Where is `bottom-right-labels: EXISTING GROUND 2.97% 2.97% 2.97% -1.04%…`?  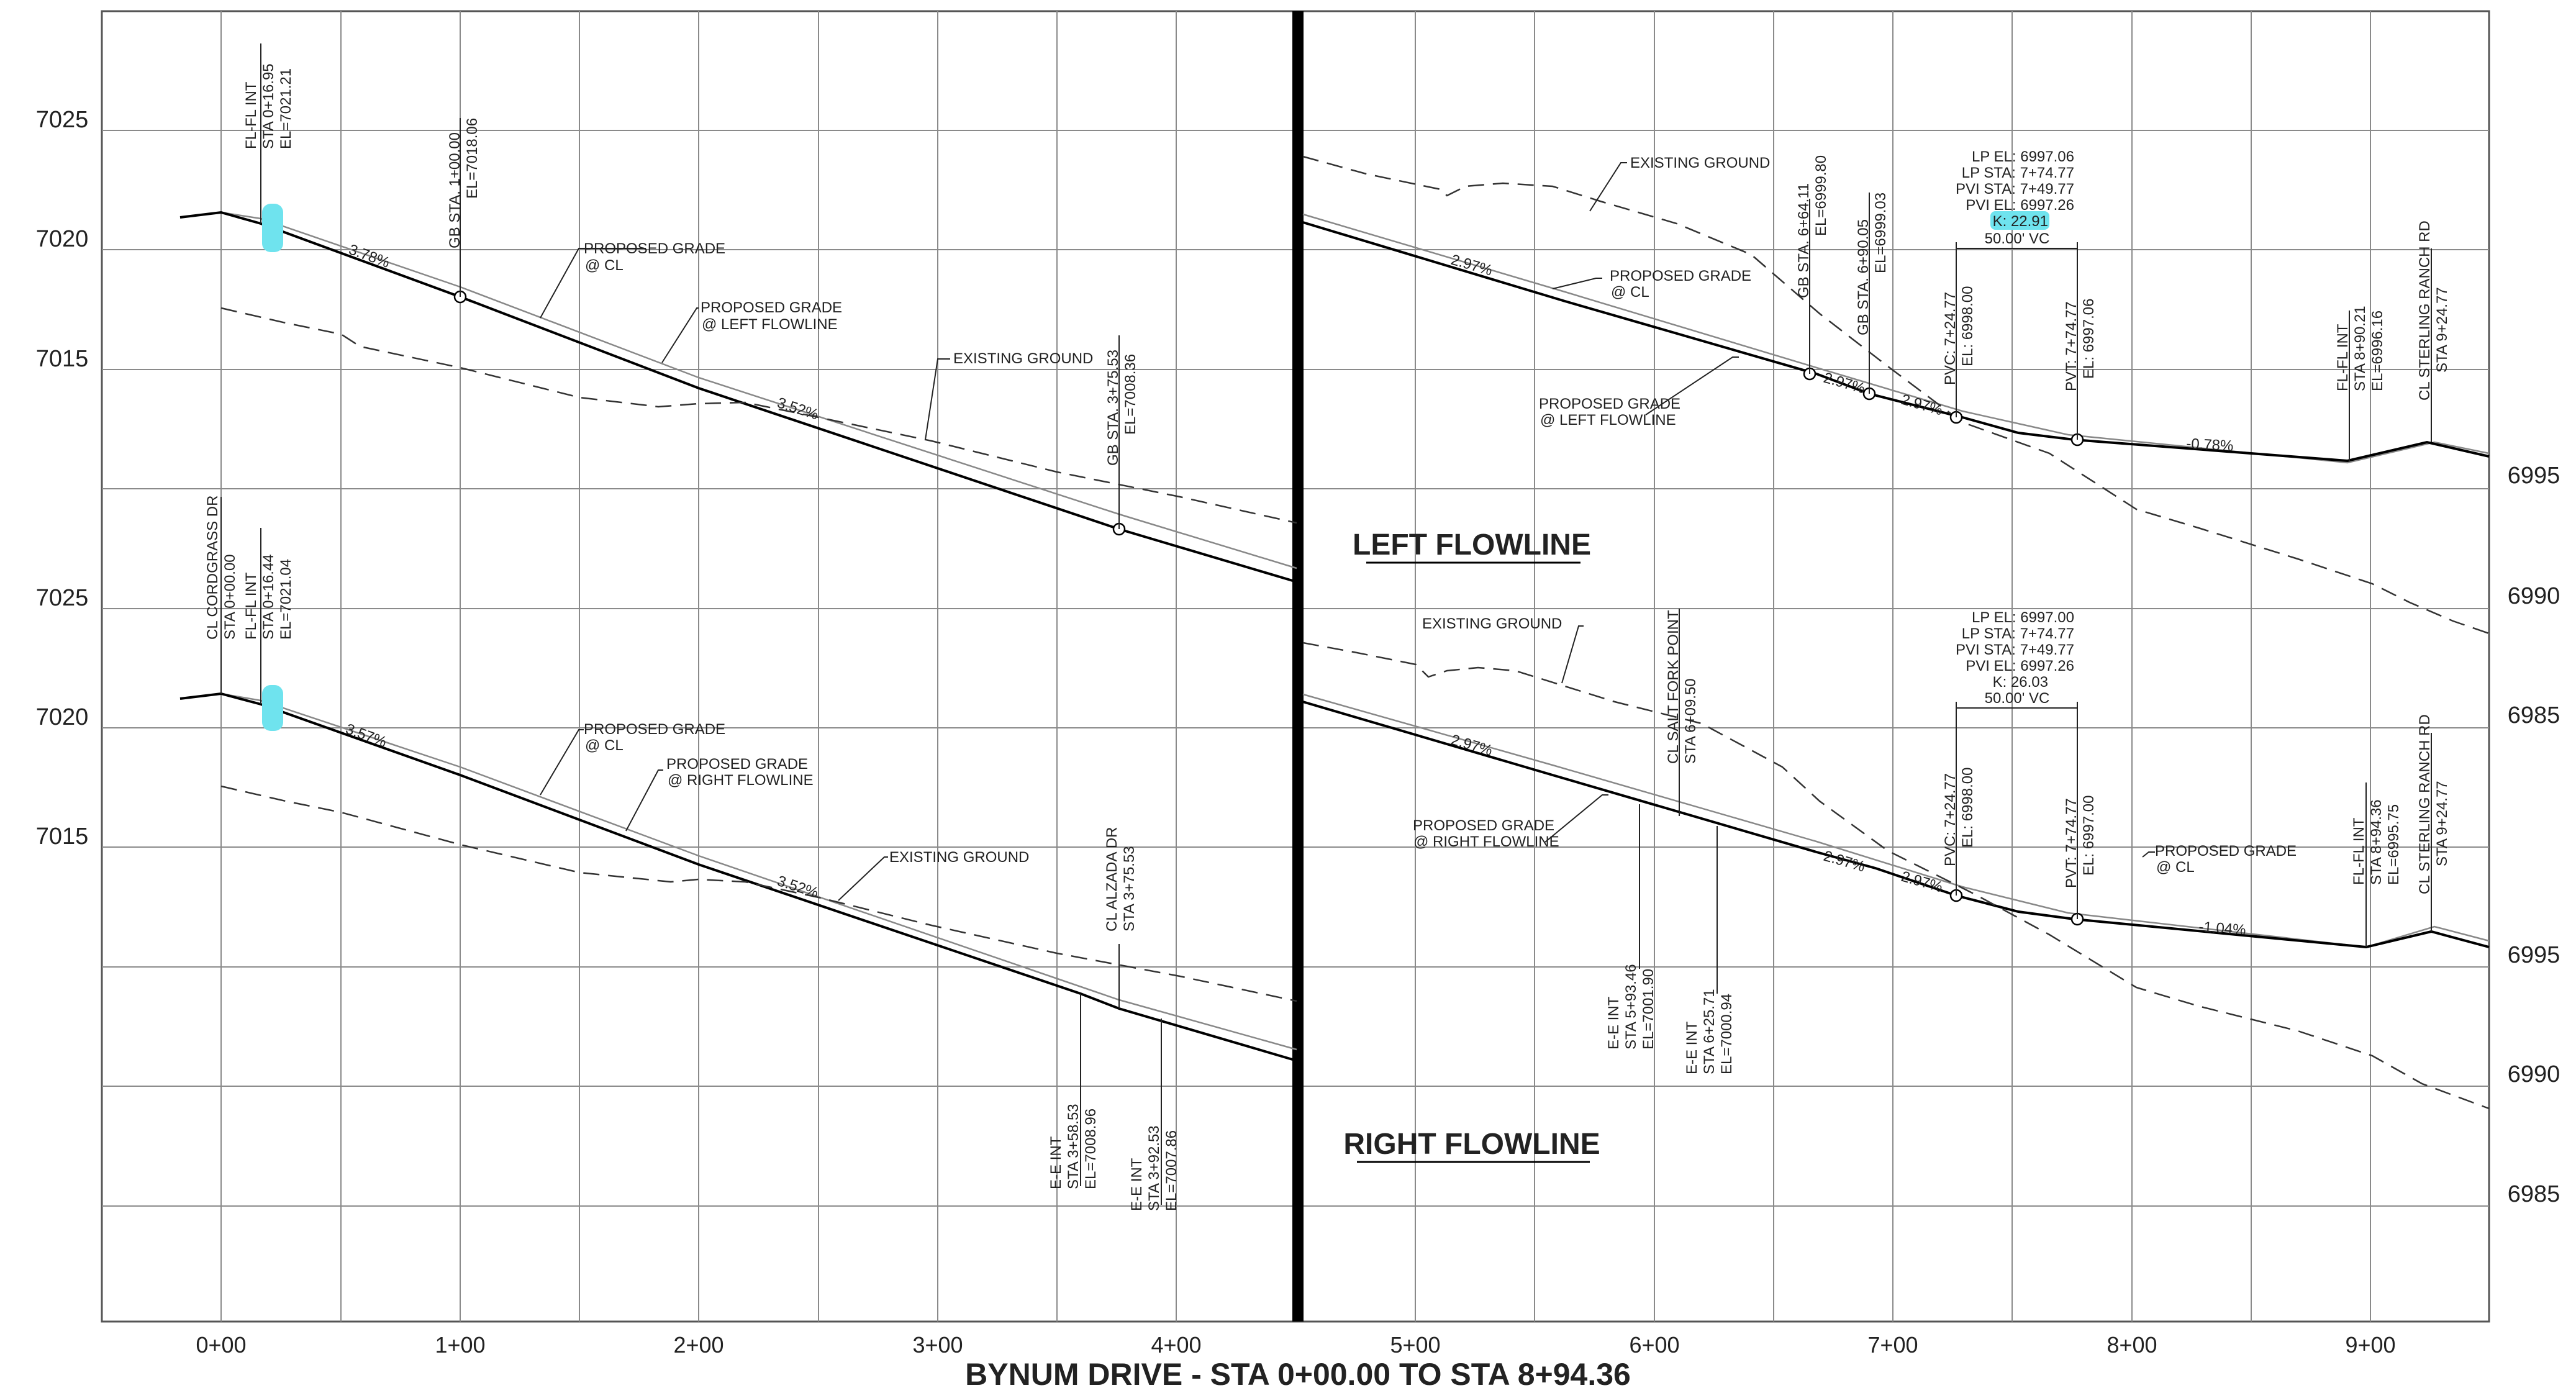
bottom-right-labels: EXISTING GROUND 2.97% 2.97% 2.97% -1.04%… is located at coordinates (1932, 842).